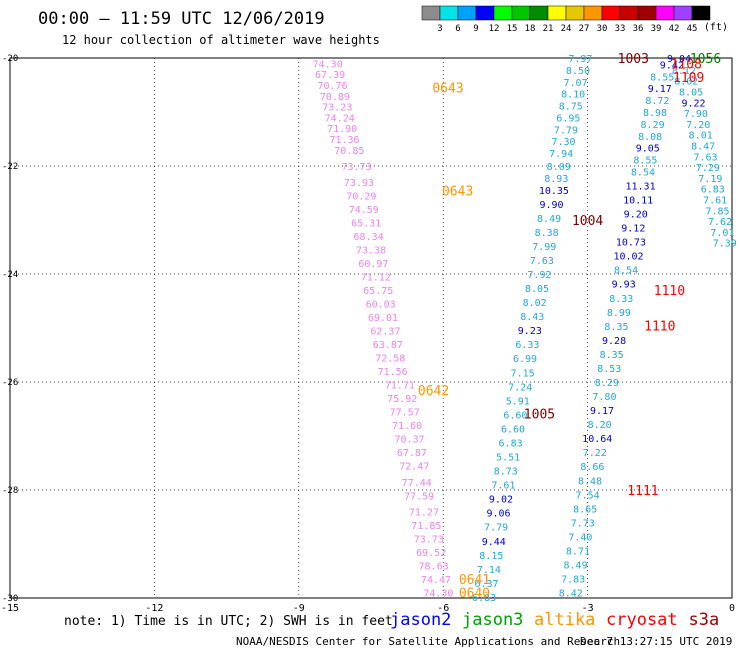  I want to click on swh-value: 9.44, so click(494, 542).